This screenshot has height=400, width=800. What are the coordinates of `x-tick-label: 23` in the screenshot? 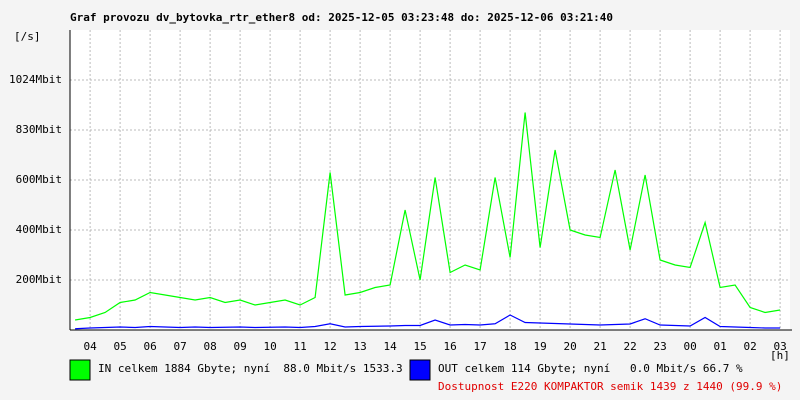 It's located at (659, 346).